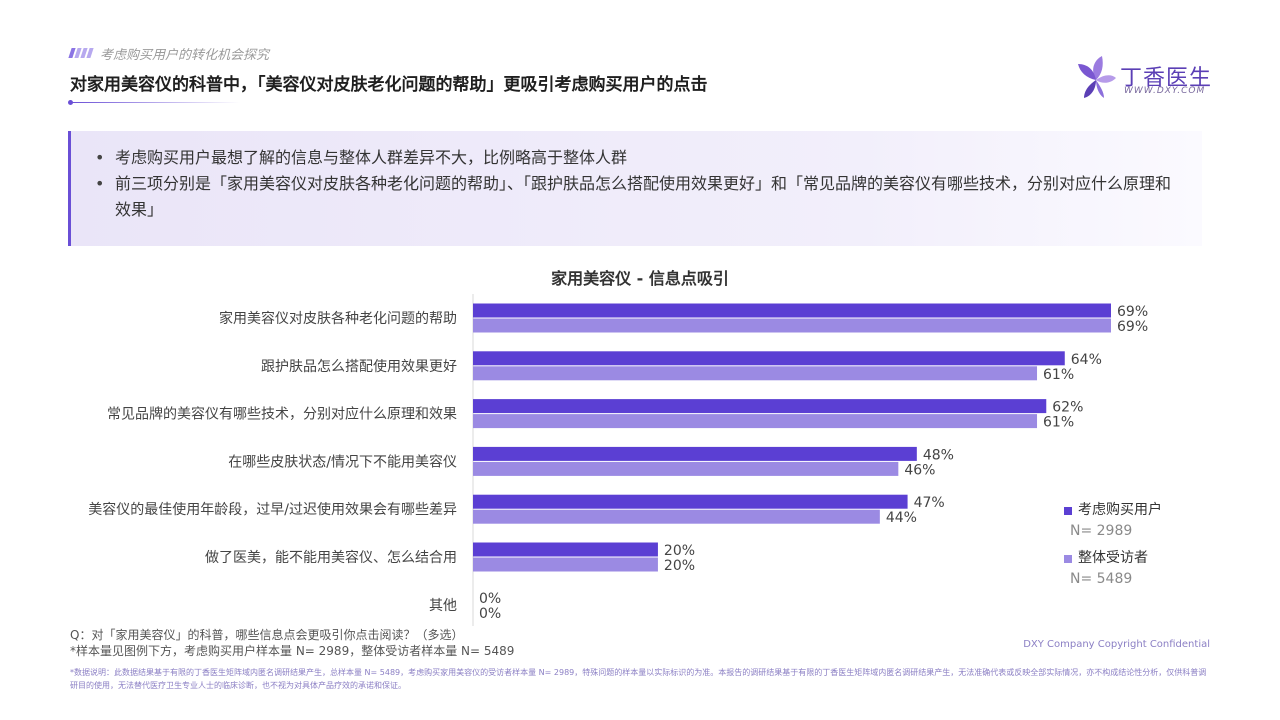 The height and width of the screenshot is (720, 1280). I want to click on category-label: 其他, so click(443, 606).